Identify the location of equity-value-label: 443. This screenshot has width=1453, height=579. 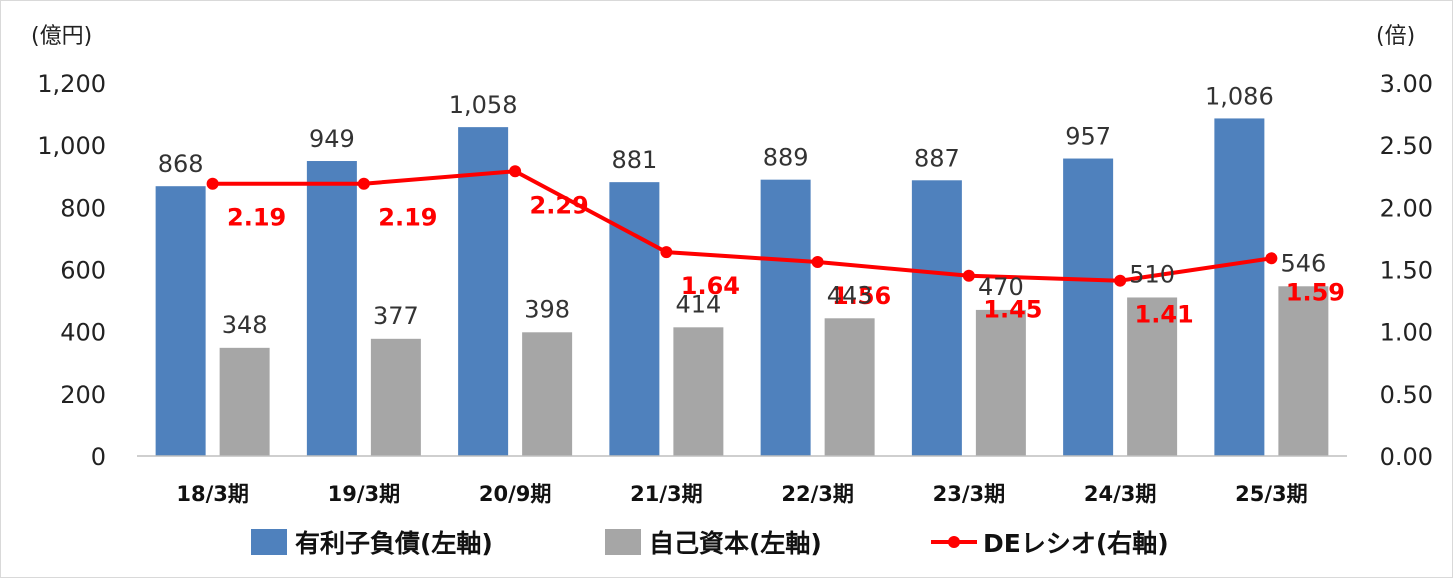
(850, 295).